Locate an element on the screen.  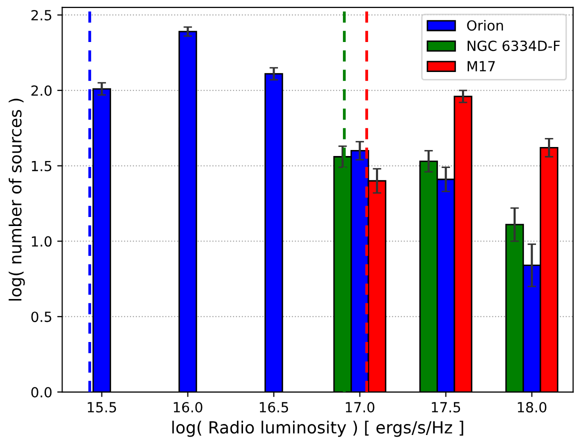
y-tick-label: 1.5 is located at coordinates (42, 166).